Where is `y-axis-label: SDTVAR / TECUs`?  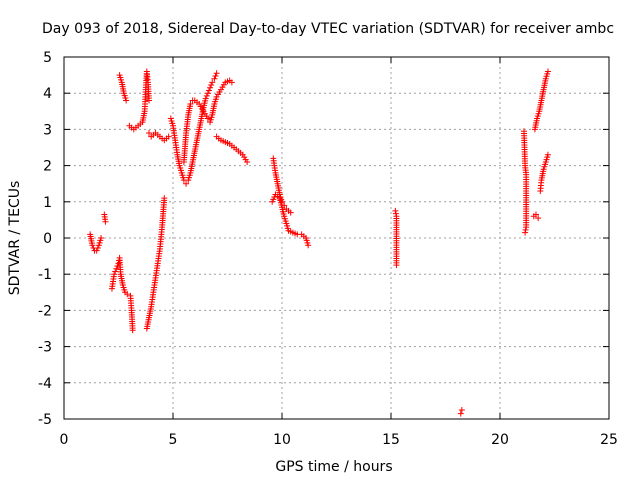
y-axis-label: SDTVAR / TECUs is located at coordinates (15, 238).